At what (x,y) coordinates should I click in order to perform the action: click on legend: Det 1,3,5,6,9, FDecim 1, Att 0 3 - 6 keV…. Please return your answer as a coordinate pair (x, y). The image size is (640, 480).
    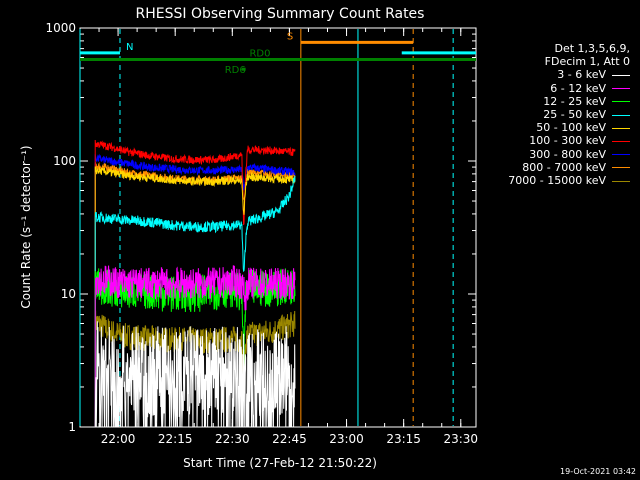
    Looking at the image, I should click on (569, 114).